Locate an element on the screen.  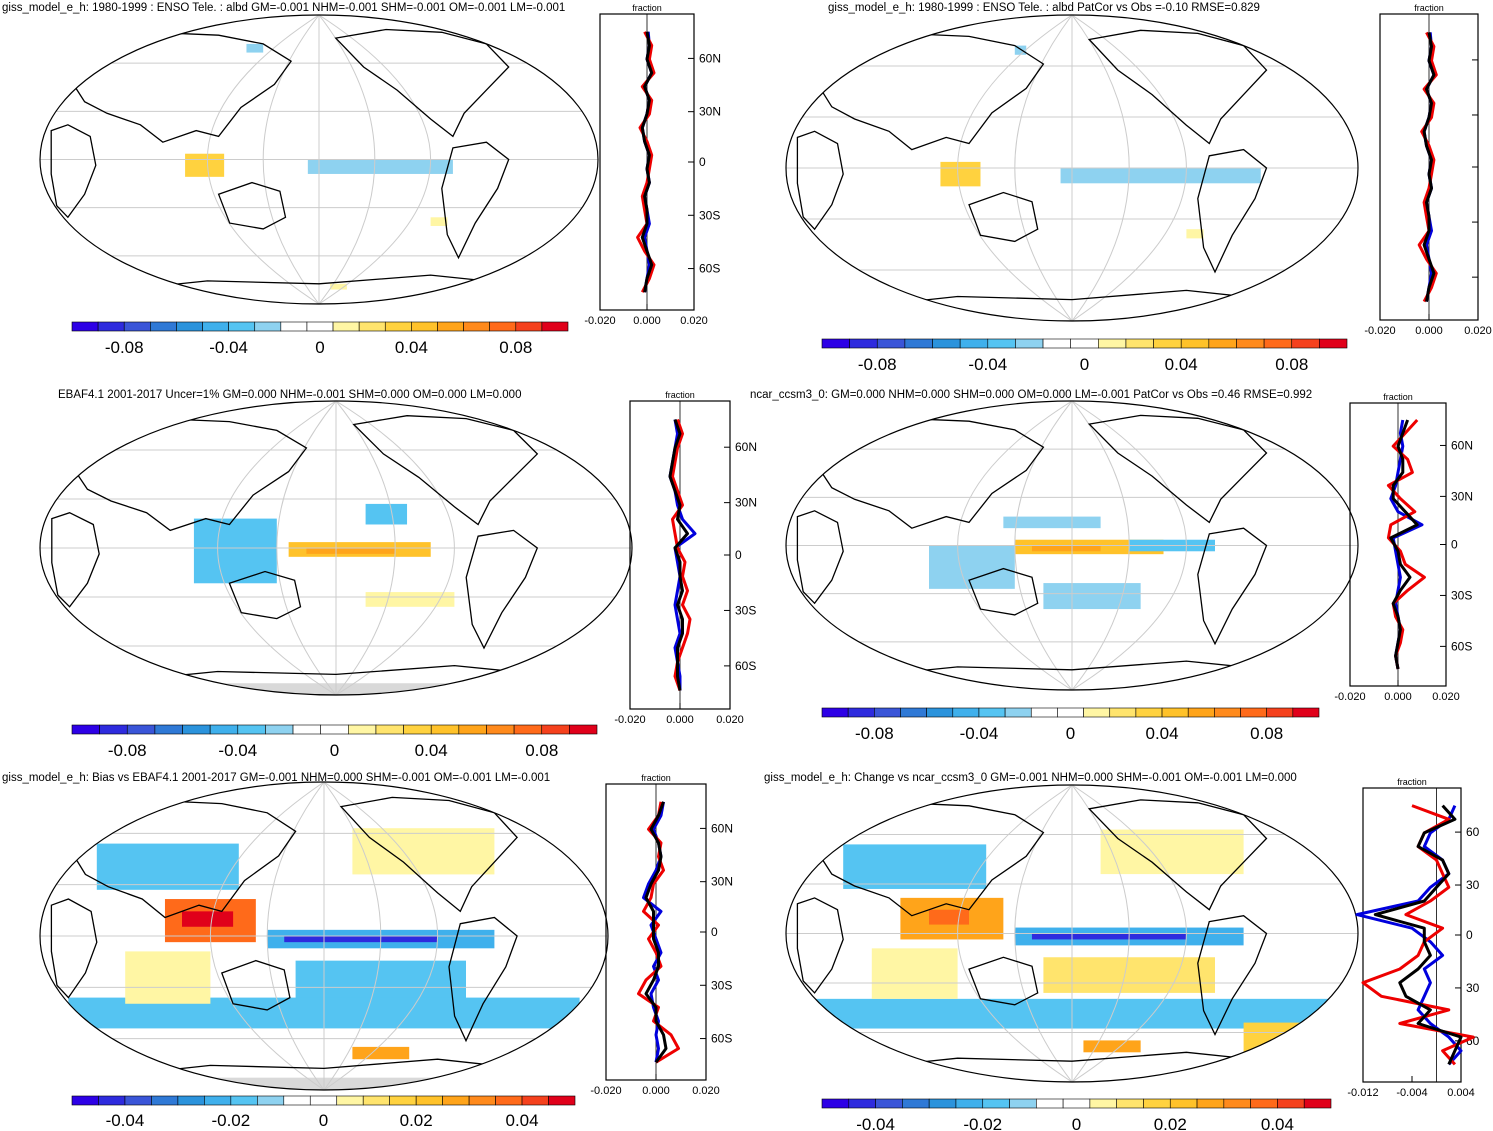
zonal-y-tick-label: 60S is located at coordinates (709, 269).